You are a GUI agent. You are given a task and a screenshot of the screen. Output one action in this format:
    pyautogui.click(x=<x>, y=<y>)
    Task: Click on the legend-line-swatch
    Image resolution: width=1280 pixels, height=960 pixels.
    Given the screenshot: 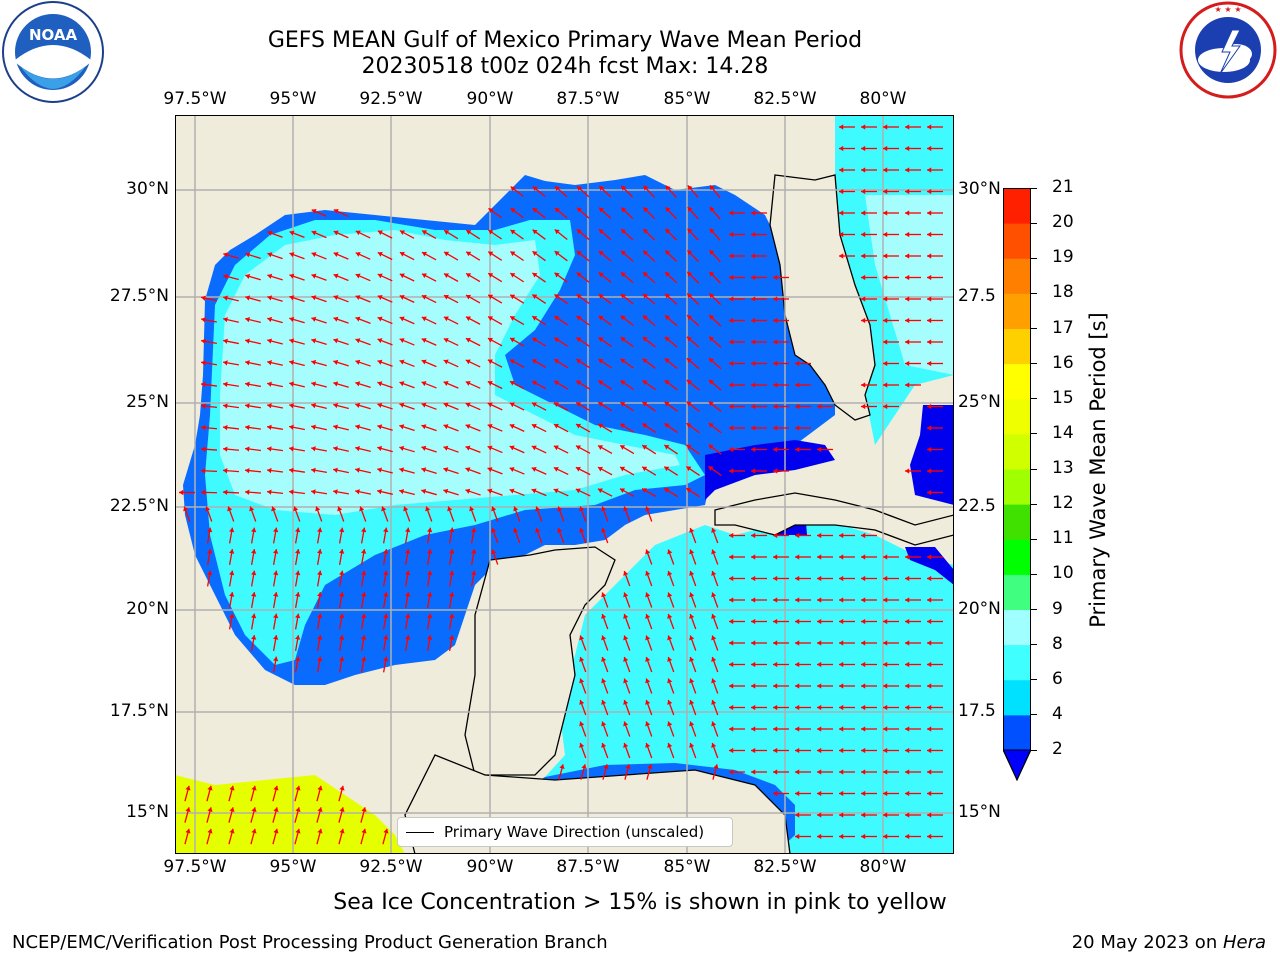 What is the action you would take?
    pyautogui.click(x=420, y=832)
    